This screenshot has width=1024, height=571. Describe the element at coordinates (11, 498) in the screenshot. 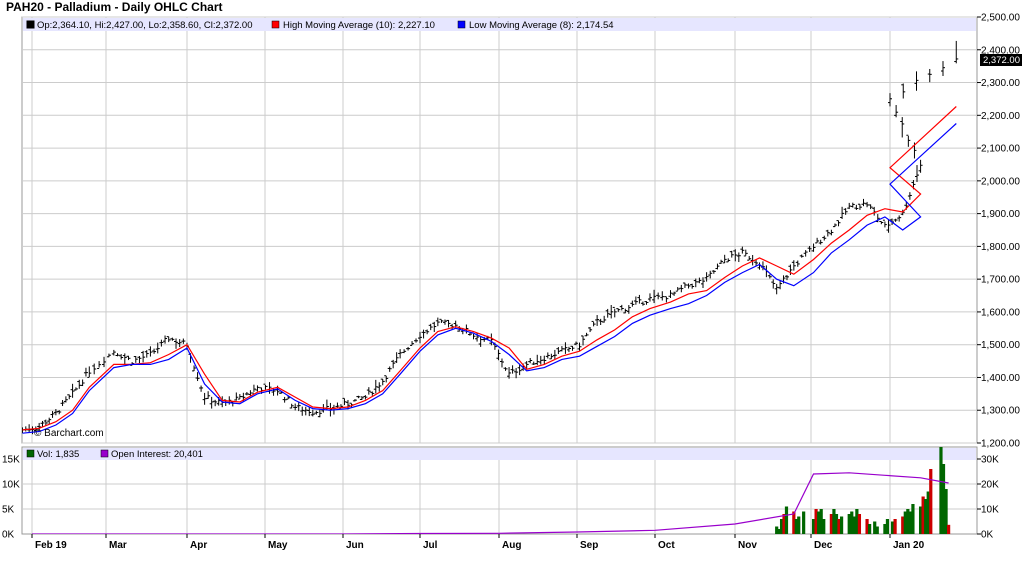

I see `volume-axis: 0K 5K 10K 15K` at that location.